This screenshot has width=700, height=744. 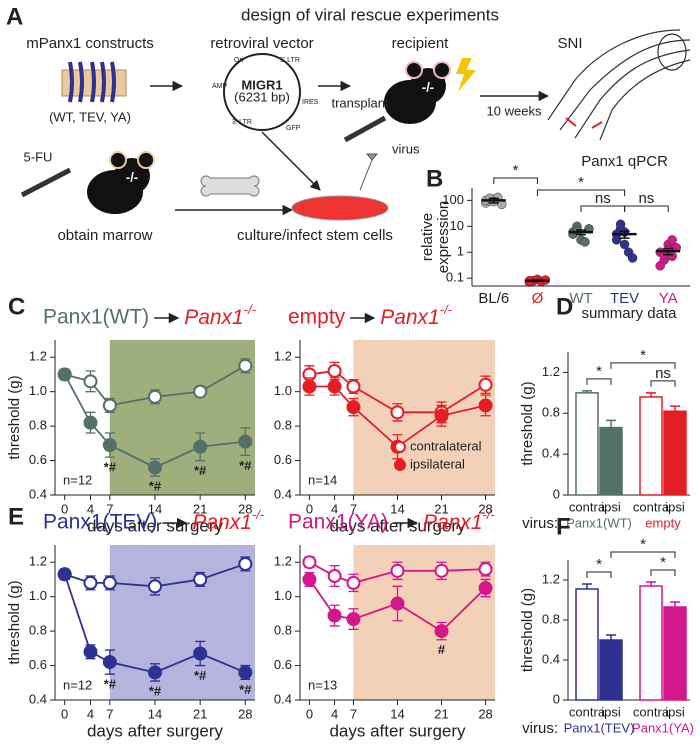 What do you see at coordinates (261, 43) in the screenshot?
I see `vector-label: retroviral vector` at bounding box center [261, 43].